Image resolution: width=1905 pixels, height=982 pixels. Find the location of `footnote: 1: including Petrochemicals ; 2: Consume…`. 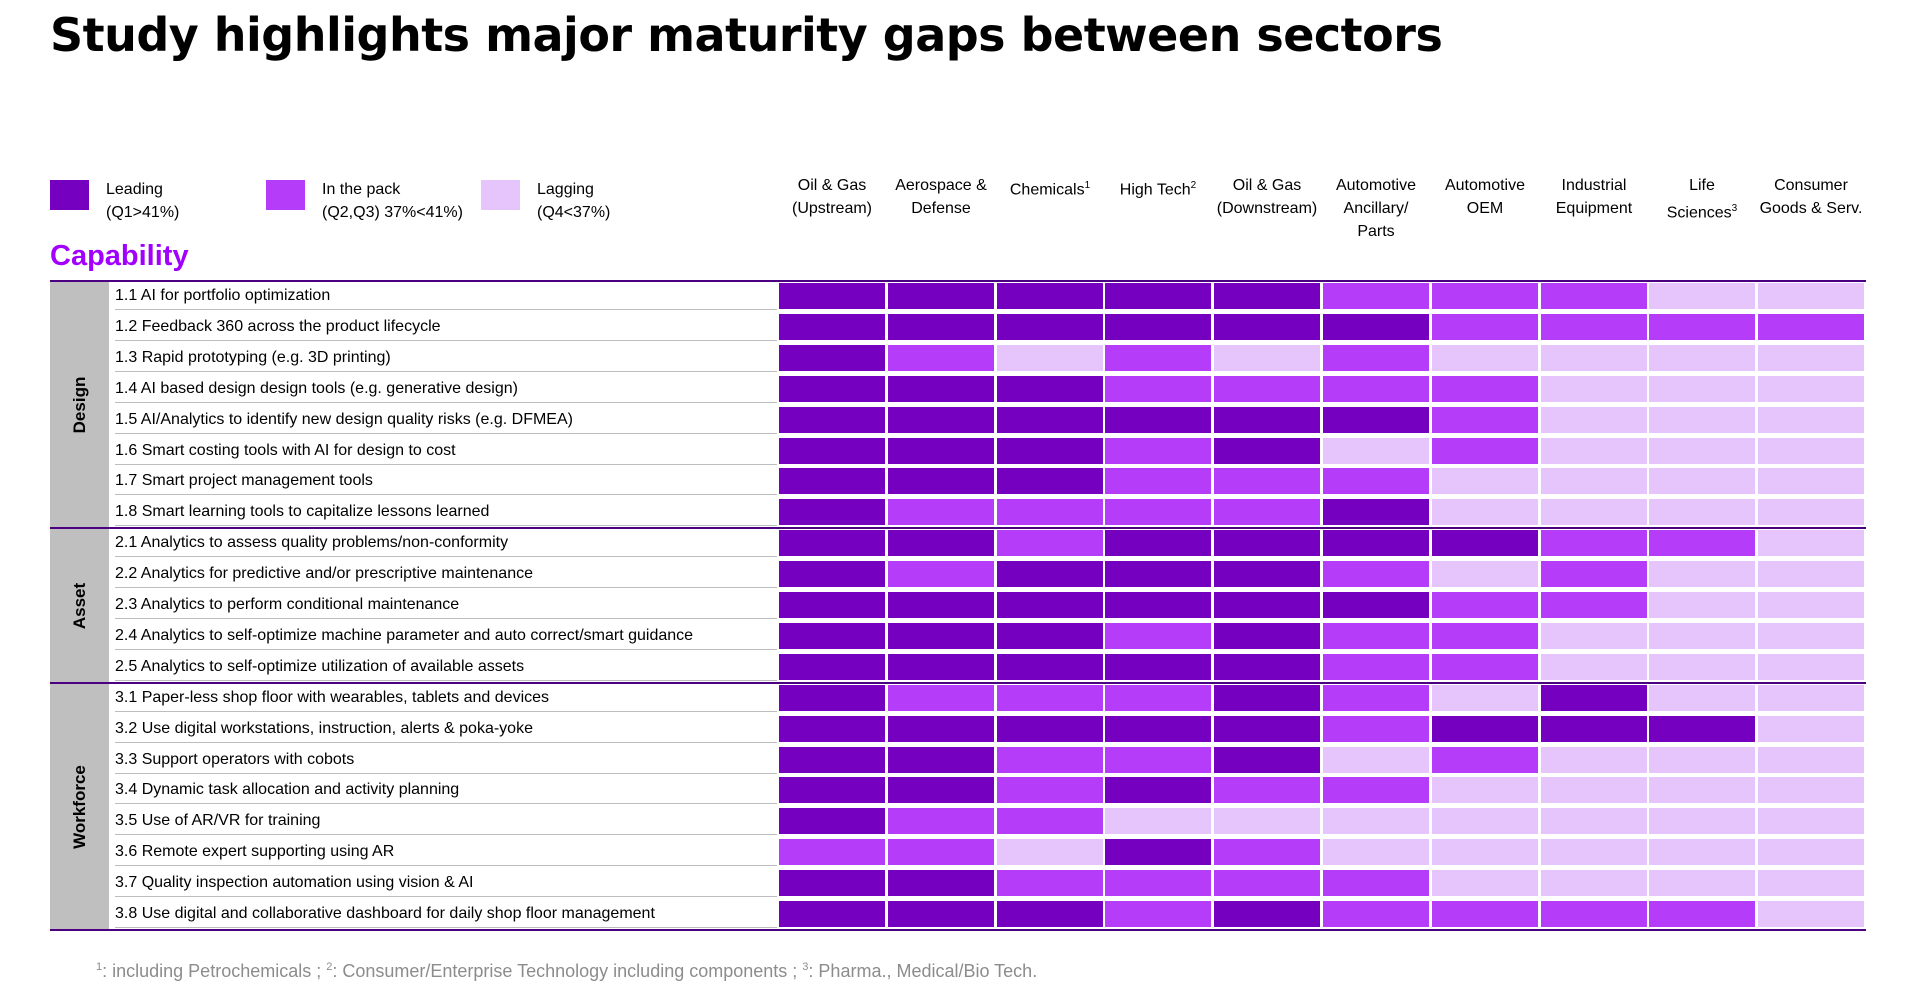

footnote: 1: including Petrochemicals ; 2: Consume… is located at coordinates (566, 971).